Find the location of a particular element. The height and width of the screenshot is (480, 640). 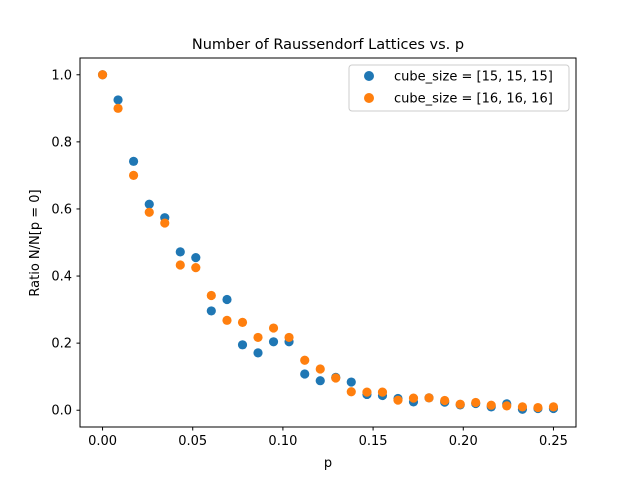

y-axis-label: Ratio N/N[p = 0] is located at coordinates (35, 242).